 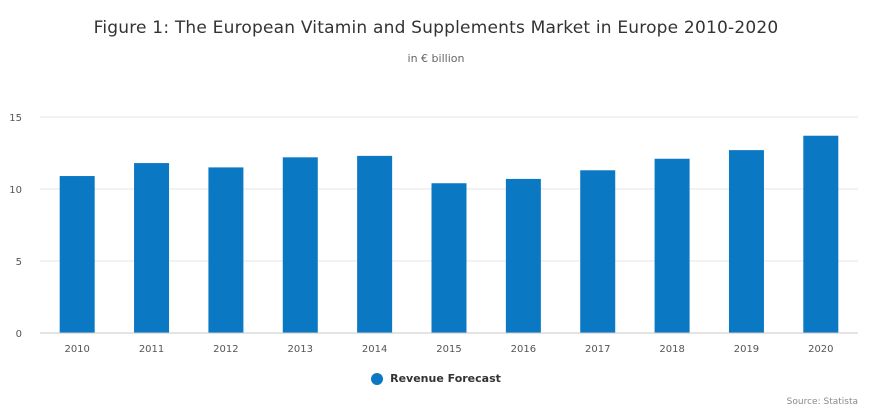 I want to click on bar-2010, so click(x=77, y=254).